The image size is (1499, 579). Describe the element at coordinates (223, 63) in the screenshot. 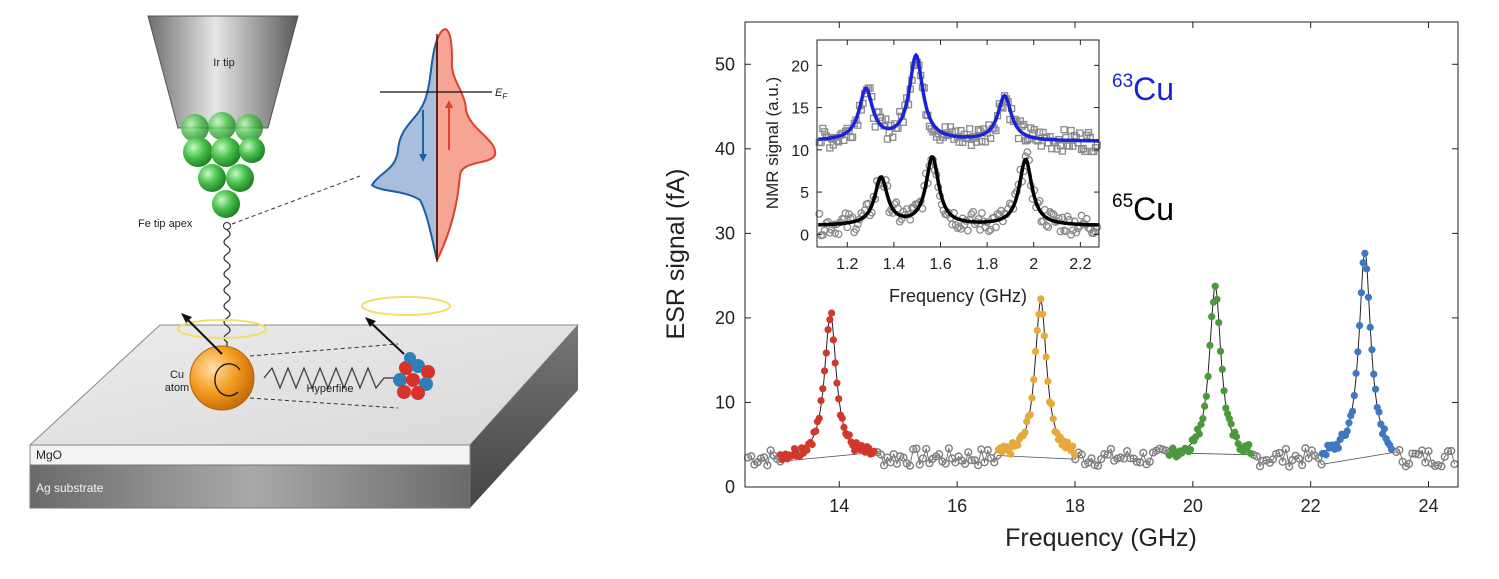

I see `tip-label: Ir tip` at that location.